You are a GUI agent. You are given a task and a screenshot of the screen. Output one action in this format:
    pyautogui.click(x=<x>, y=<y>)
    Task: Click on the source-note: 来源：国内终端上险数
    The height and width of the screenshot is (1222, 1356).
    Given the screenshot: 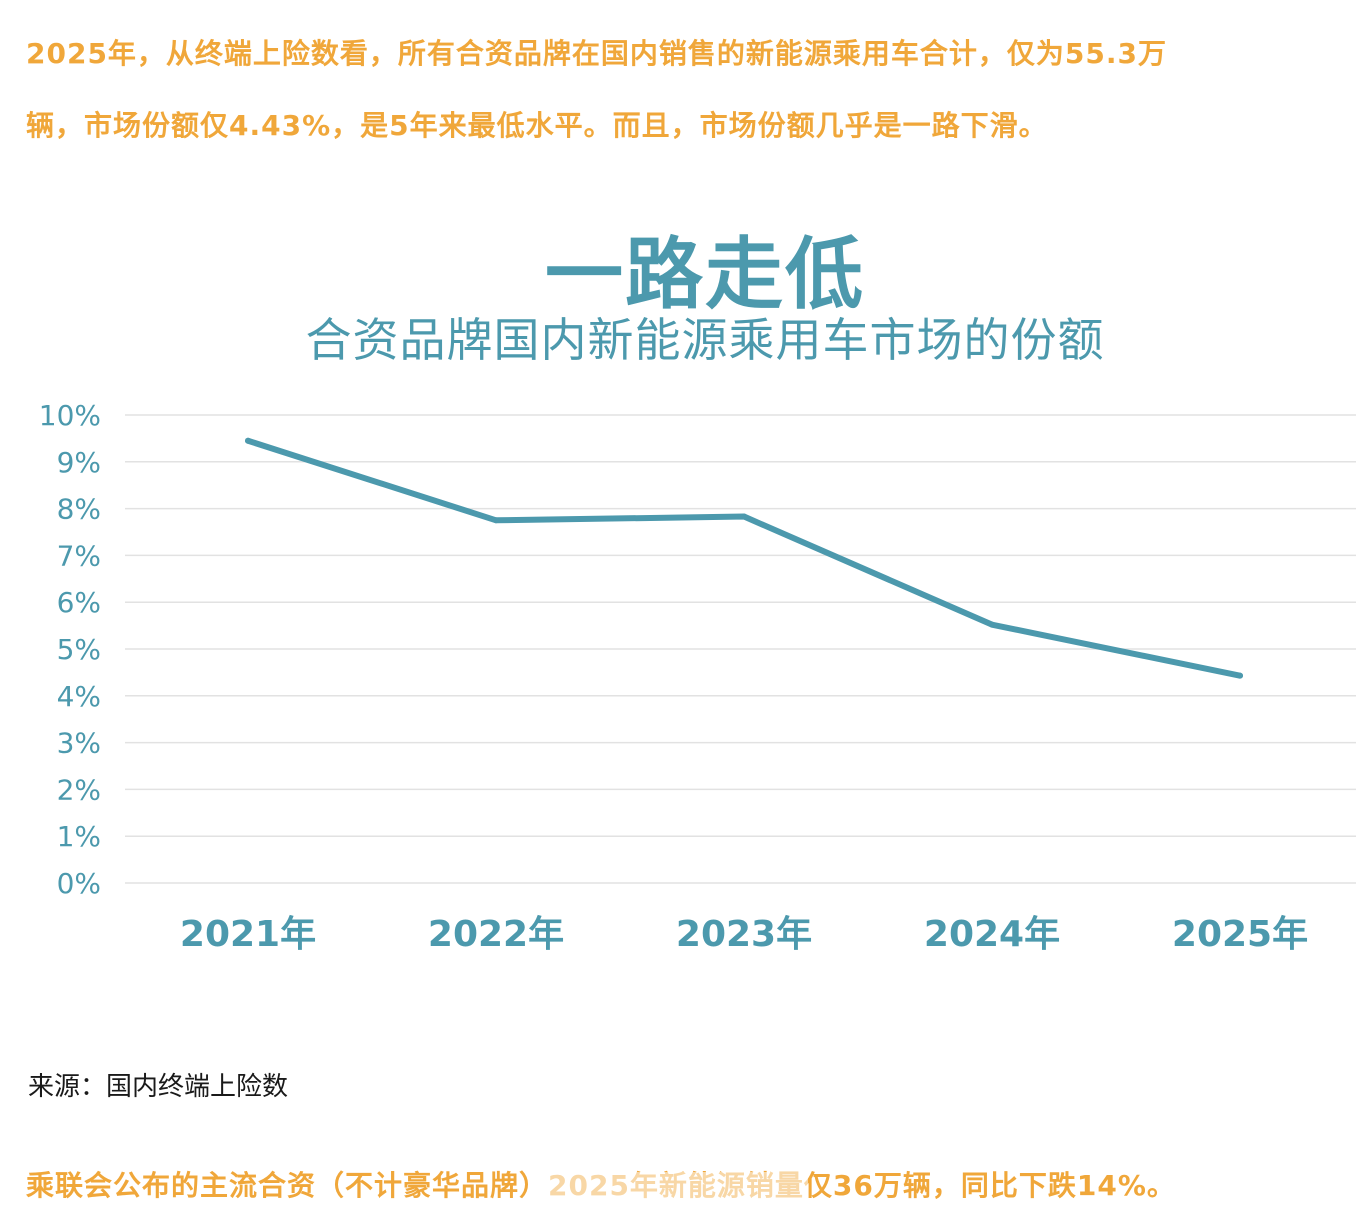 What is the action you would take?
    pyautogui.click(x=158, y=1087)
    